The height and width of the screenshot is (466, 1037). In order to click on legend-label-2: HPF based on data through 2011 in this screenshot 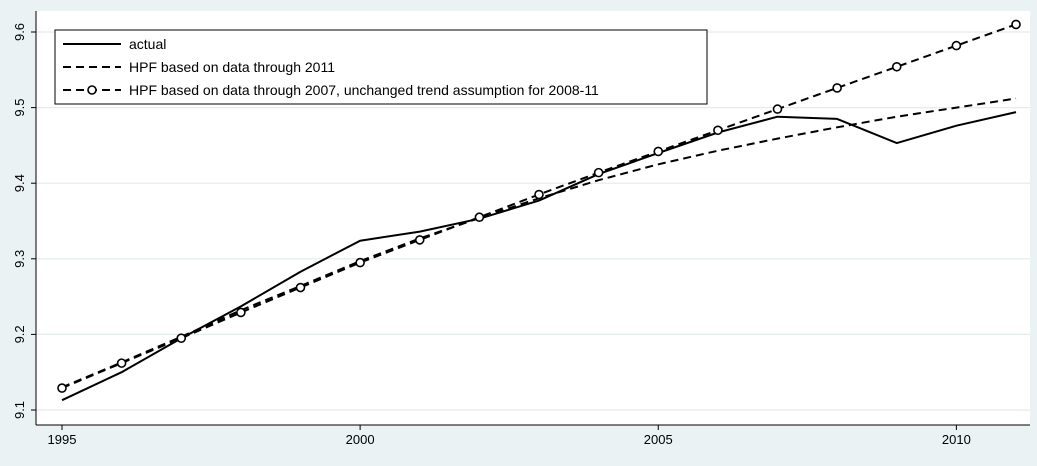, I will do `click(232, 67)`.